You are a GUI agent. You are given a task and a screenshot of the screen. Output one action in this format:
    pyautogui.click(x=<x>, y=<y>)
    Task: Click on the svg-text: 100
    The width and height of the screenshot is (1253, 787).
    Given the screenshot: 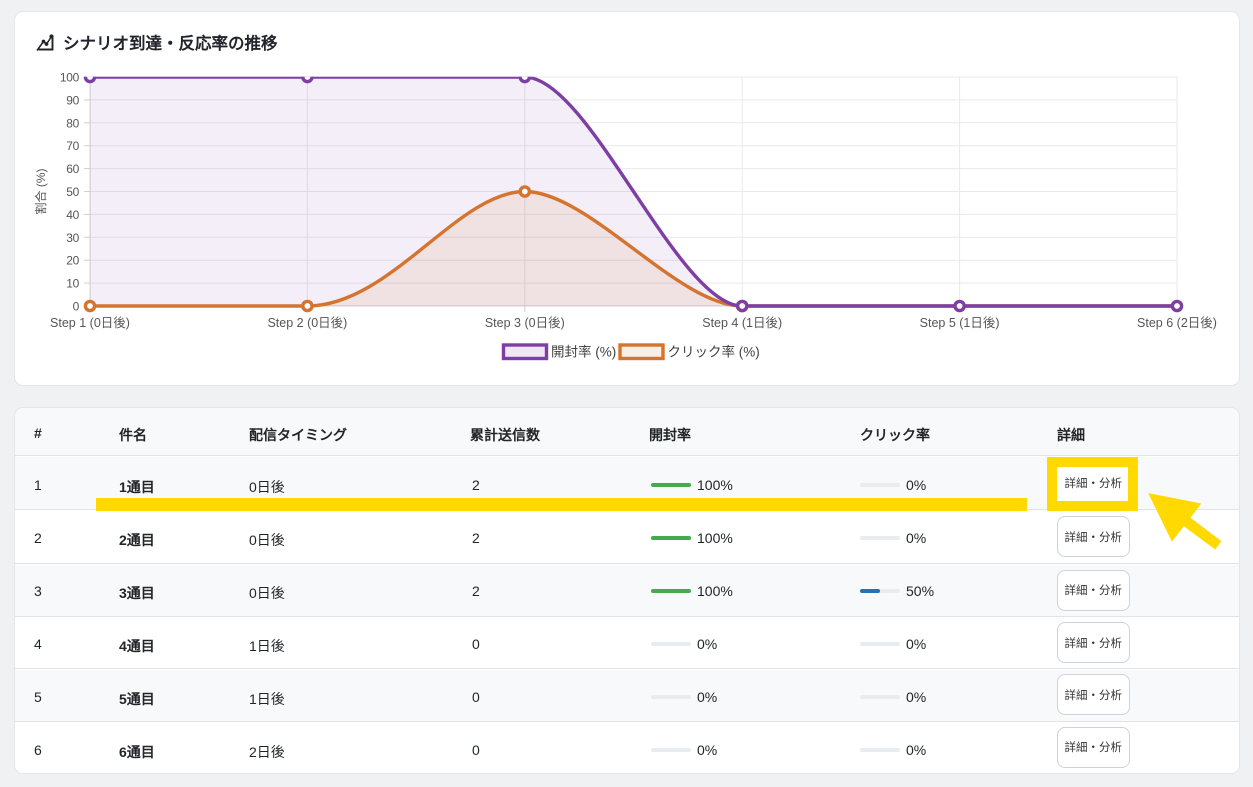 What is the action you would take?
    pyautogui.click(x=70, y=78)
    